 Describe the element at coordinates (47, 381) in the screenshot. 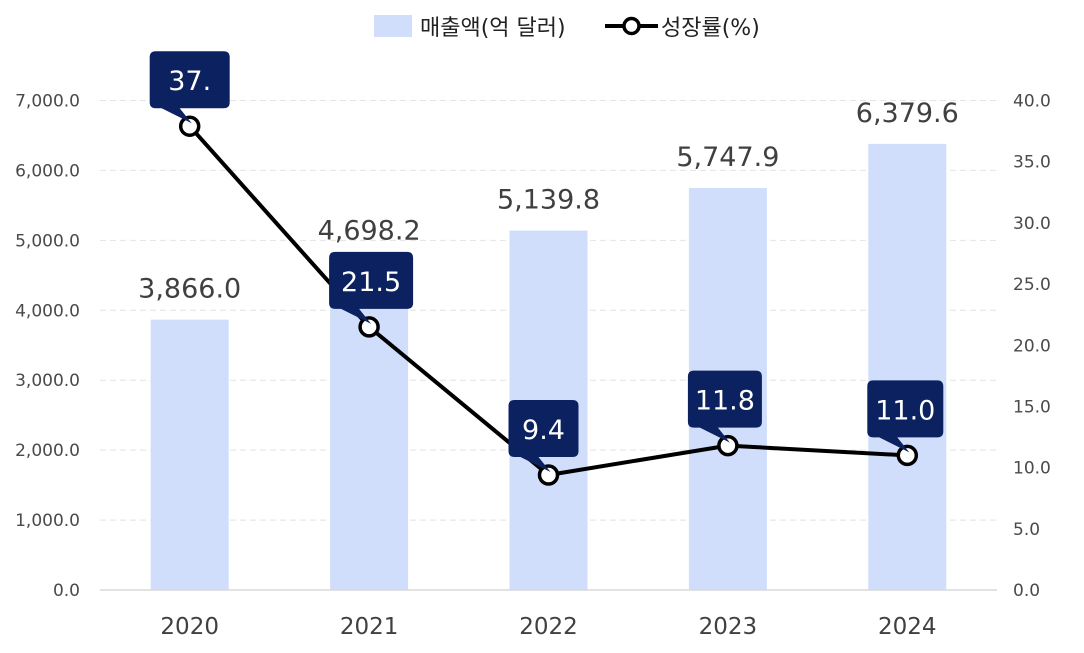

I see `y-left-tick-label: 3,000.0` at that location.